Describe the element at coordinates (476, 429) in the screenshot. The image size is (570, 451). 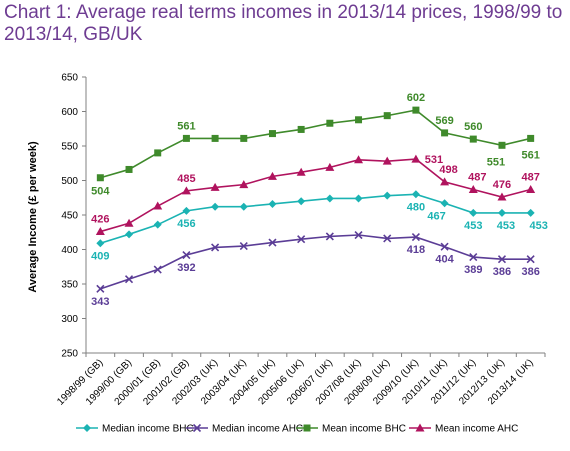
I see `legend-label-mean-income-ahc: Mean income AHC` at that location.